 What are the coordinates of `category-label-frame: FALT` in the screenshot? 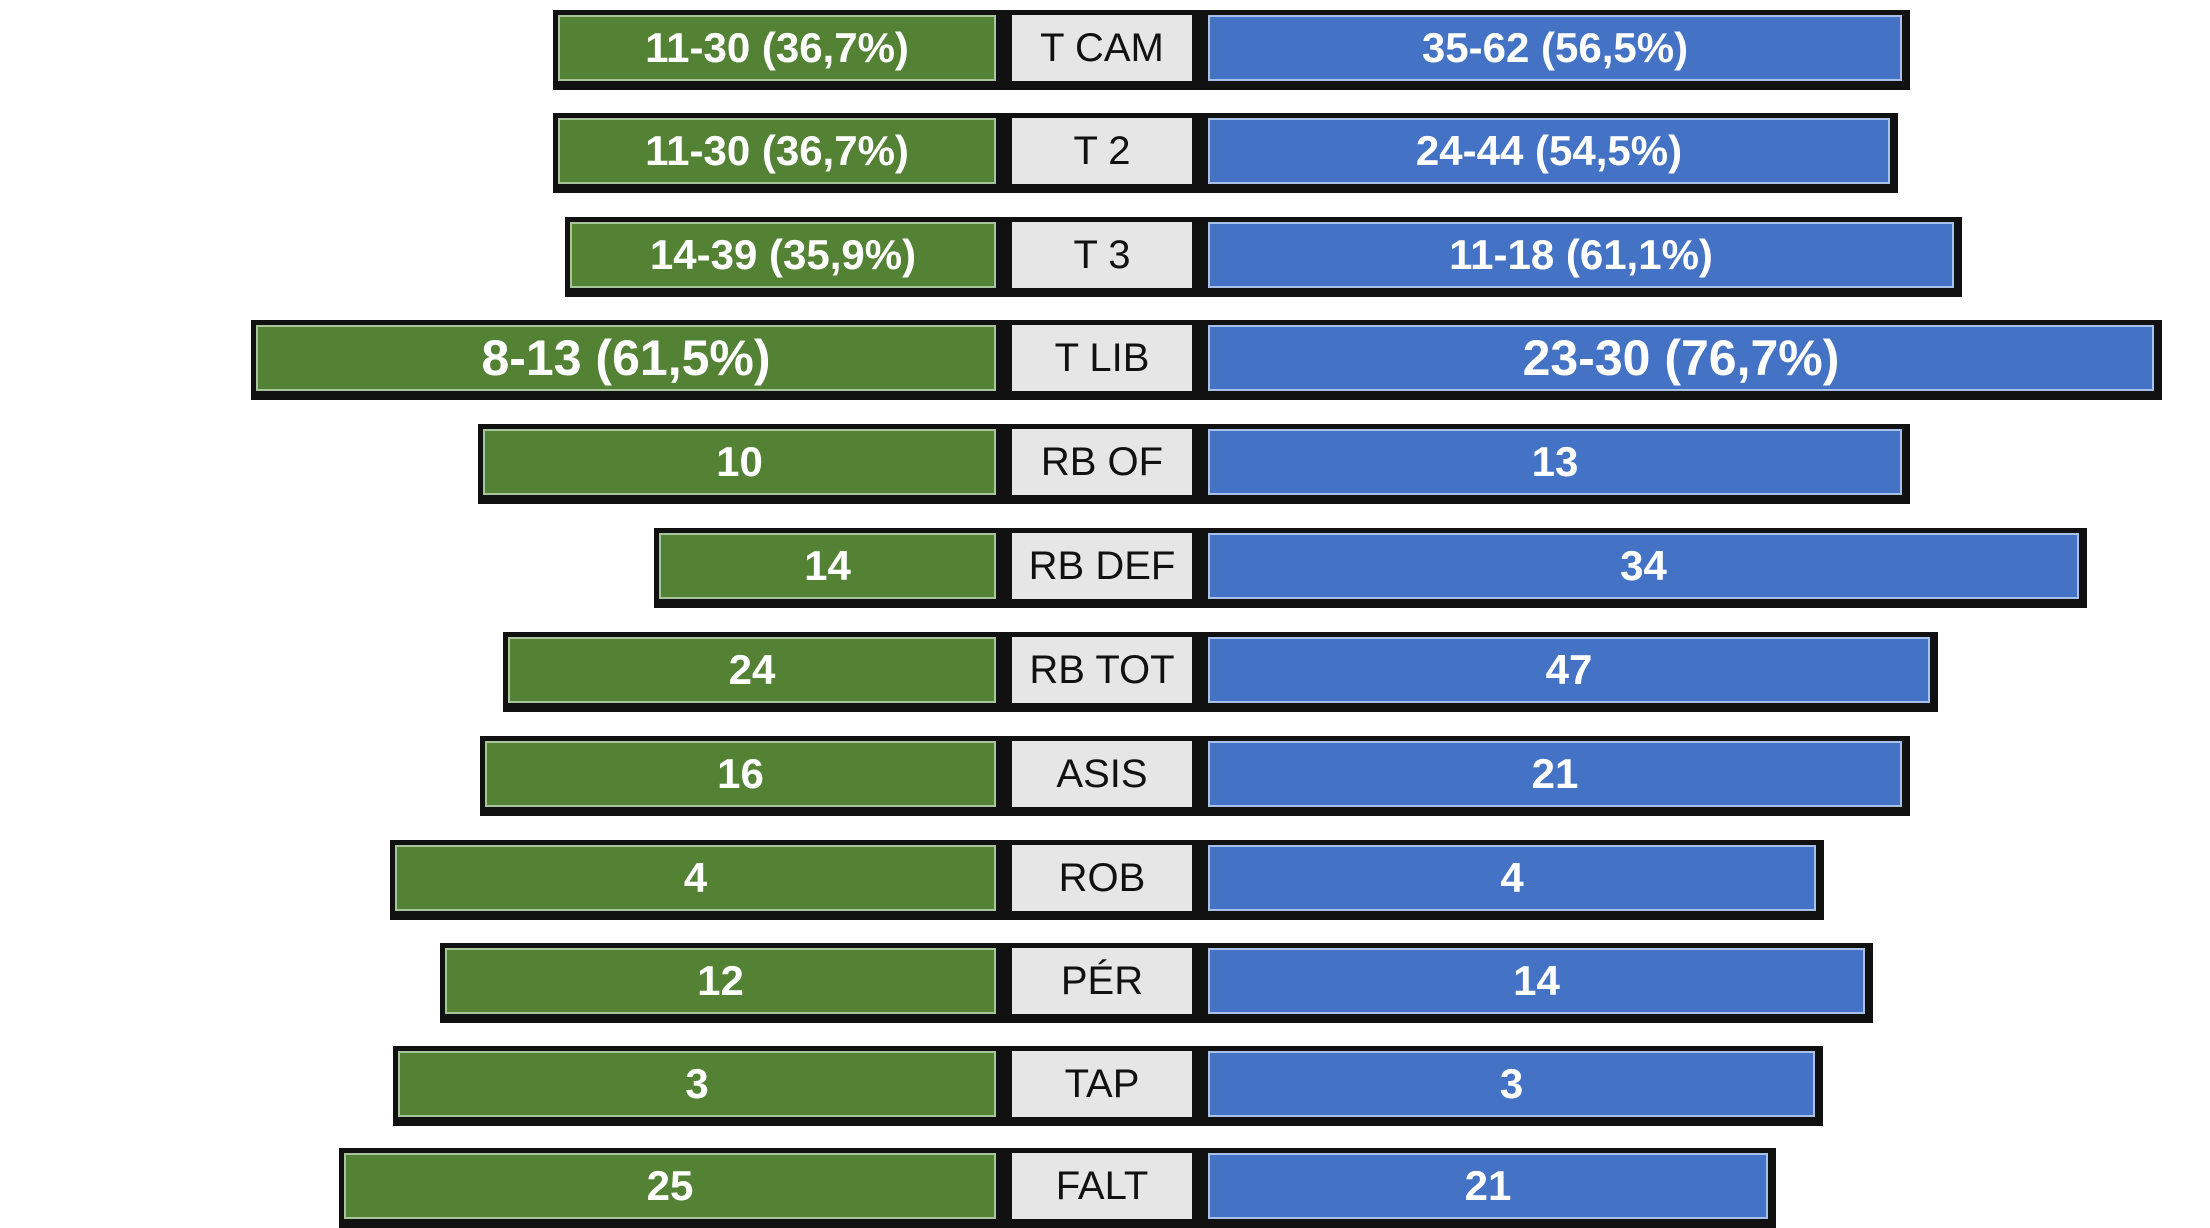 It's located at (1102, 1188).